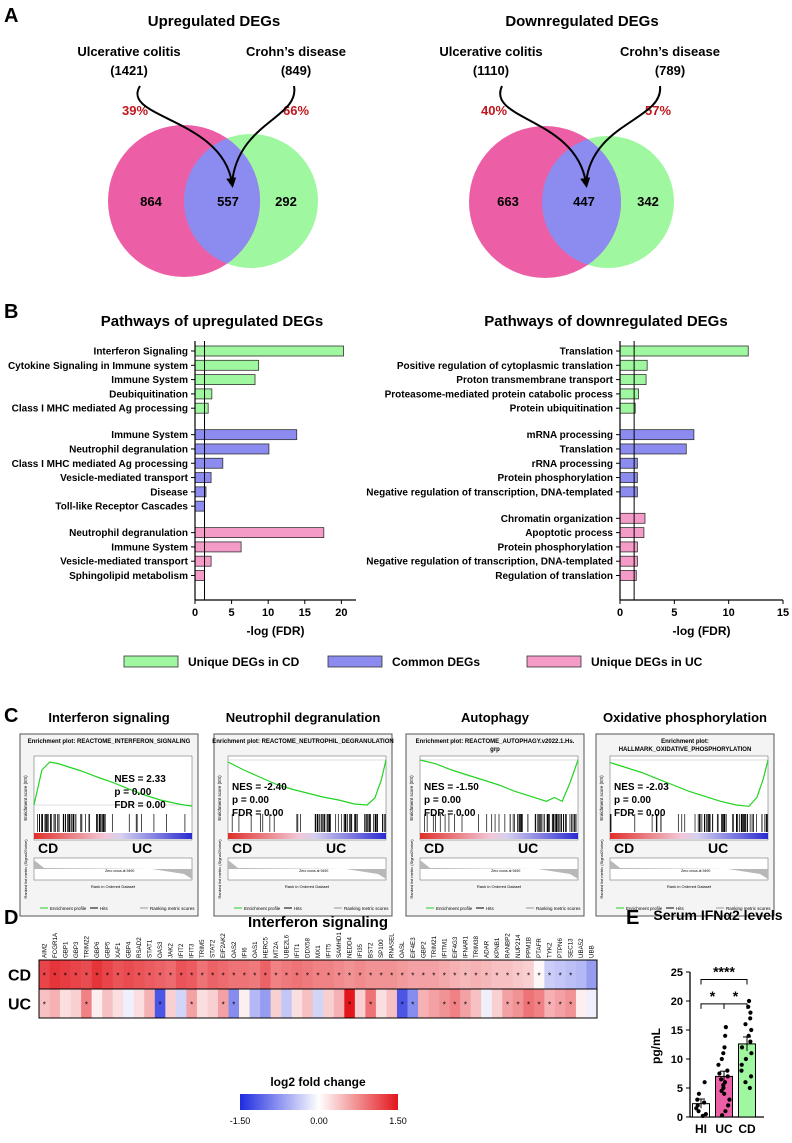 This screenshot has height=1143, width=792. I want to click on category-label: Immune System, so click(149, 380).